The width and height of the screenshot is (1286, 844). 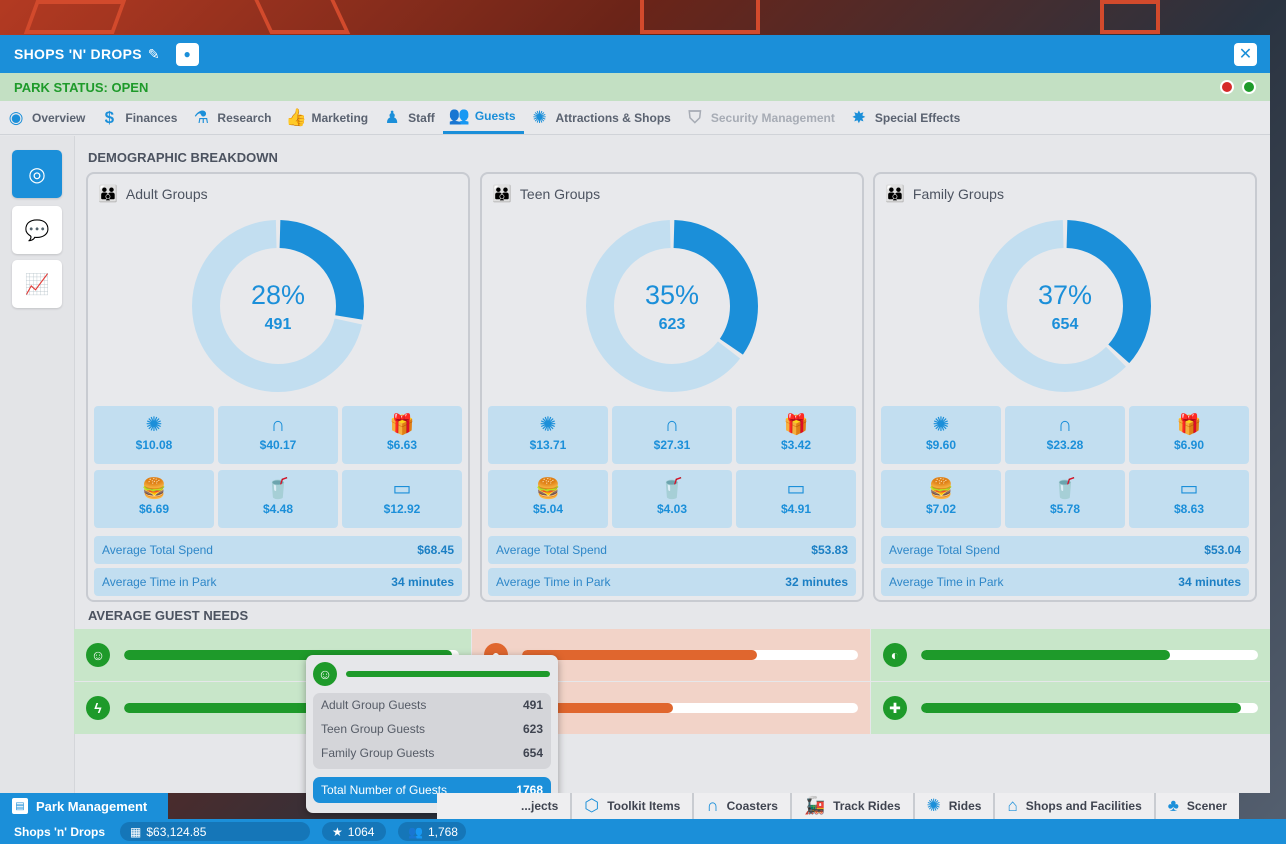 I want to click on chat-icon: 💬, so click(x=37, y=230).